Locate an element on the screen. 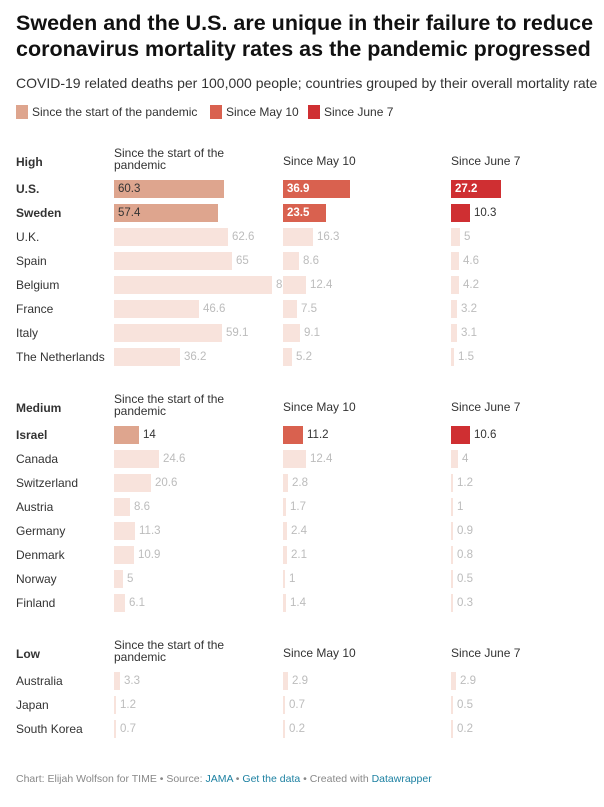 This screenshot has width=604, height=807. value-label-start: 6.1 is located at coordinates (137, 603).